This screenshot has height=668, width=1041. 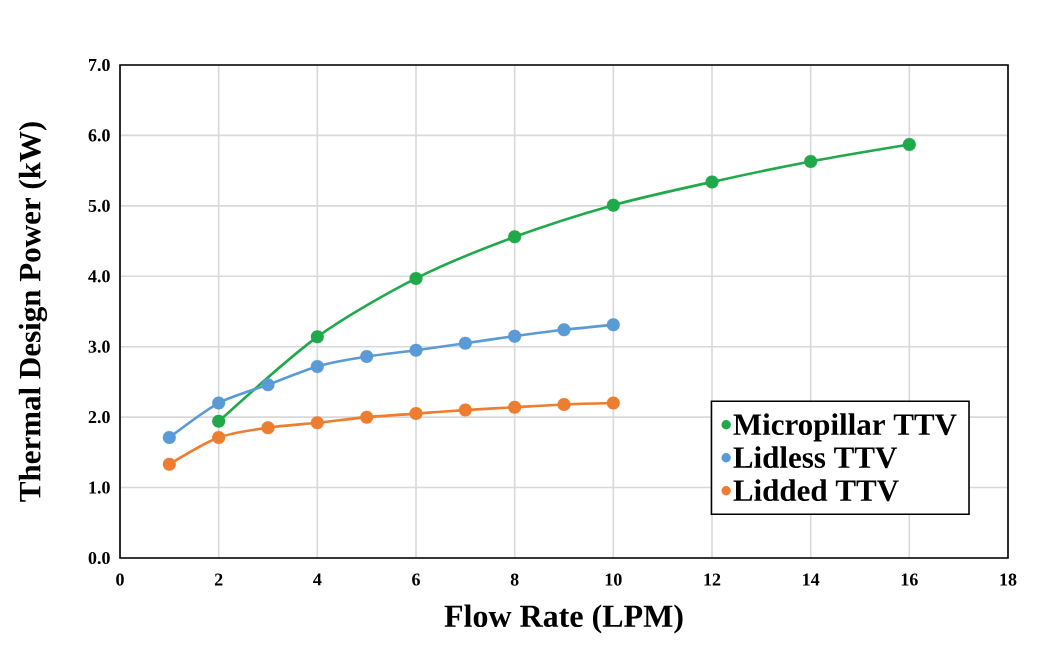 What do you see at coordinates (99, 65) in the screenshot?
I see `y-tick-label: 7.0` at bounding box center [99, 65].